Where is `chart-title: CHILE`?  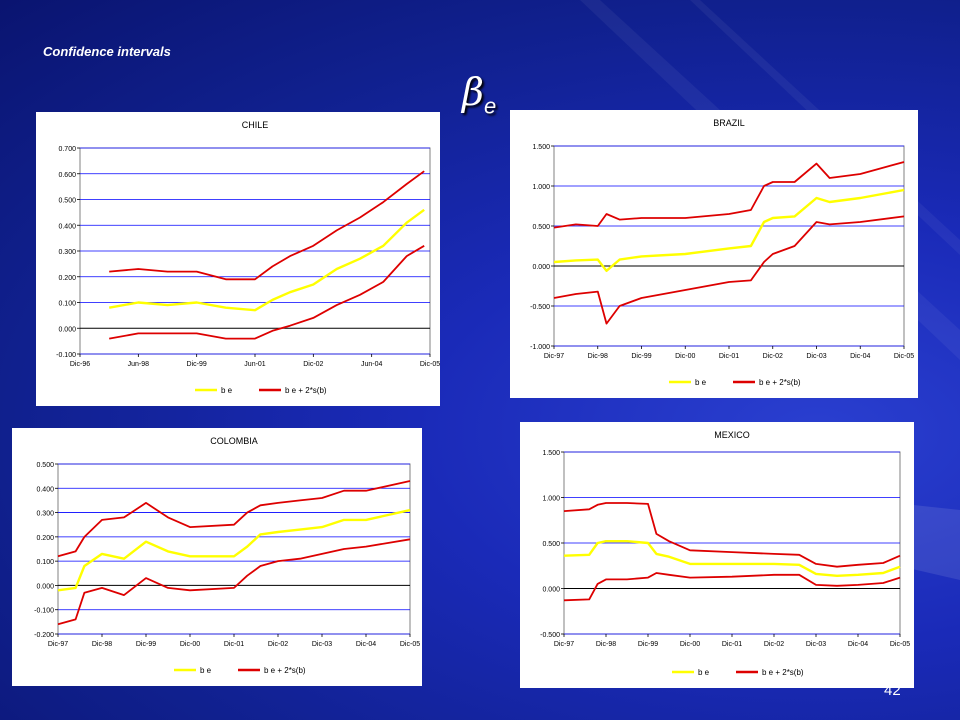
chart-title: CHILE is located at coordinates (255, 125).